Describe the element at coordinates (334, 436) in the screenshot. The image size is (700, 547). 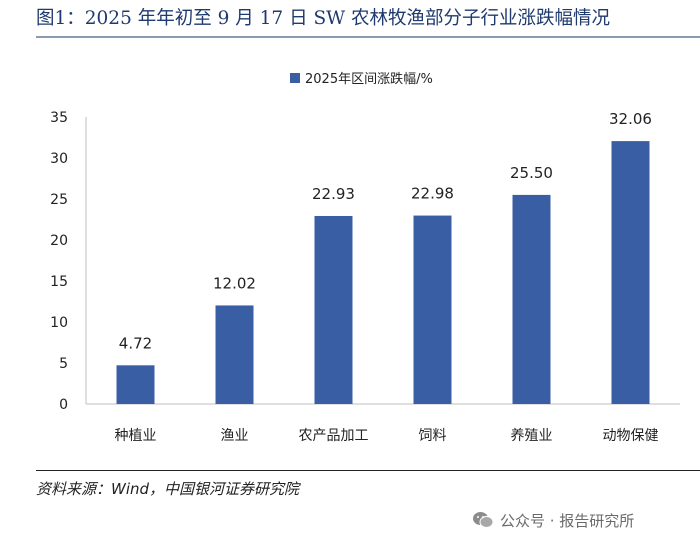
I see `x-tick-label: 农产品加工` at that location.